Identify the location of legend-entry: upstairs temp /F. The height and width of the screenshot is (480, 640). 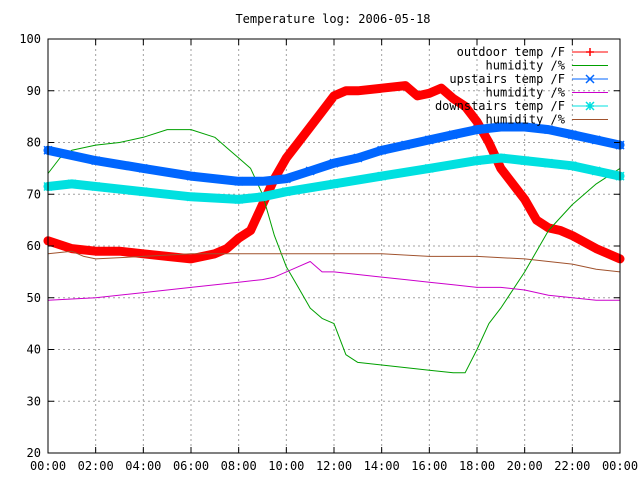
(528, 79).